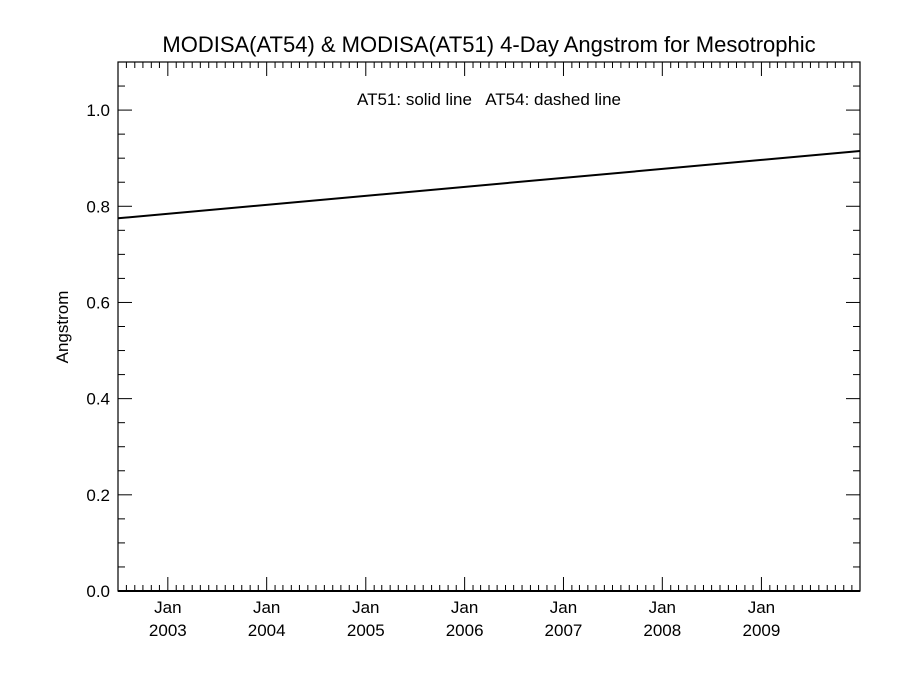 The image size is (900, 675). I want to click on y-tick-label: 0.6, so click(98, 302).